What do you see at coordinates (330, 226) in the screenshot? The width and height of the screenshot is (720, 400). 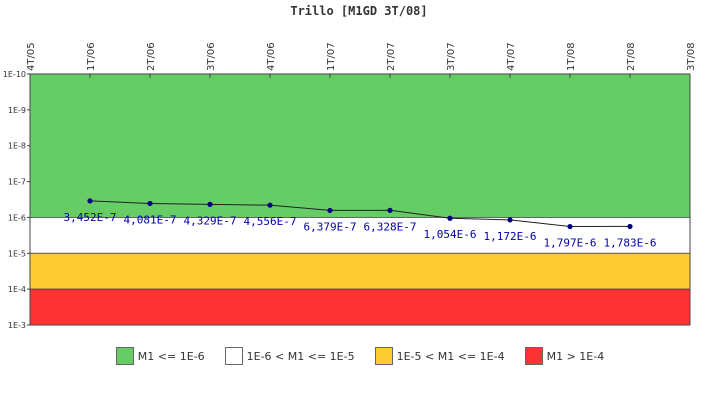 I see `data-label: 6,379E-7` at bounding box center [330, 226].